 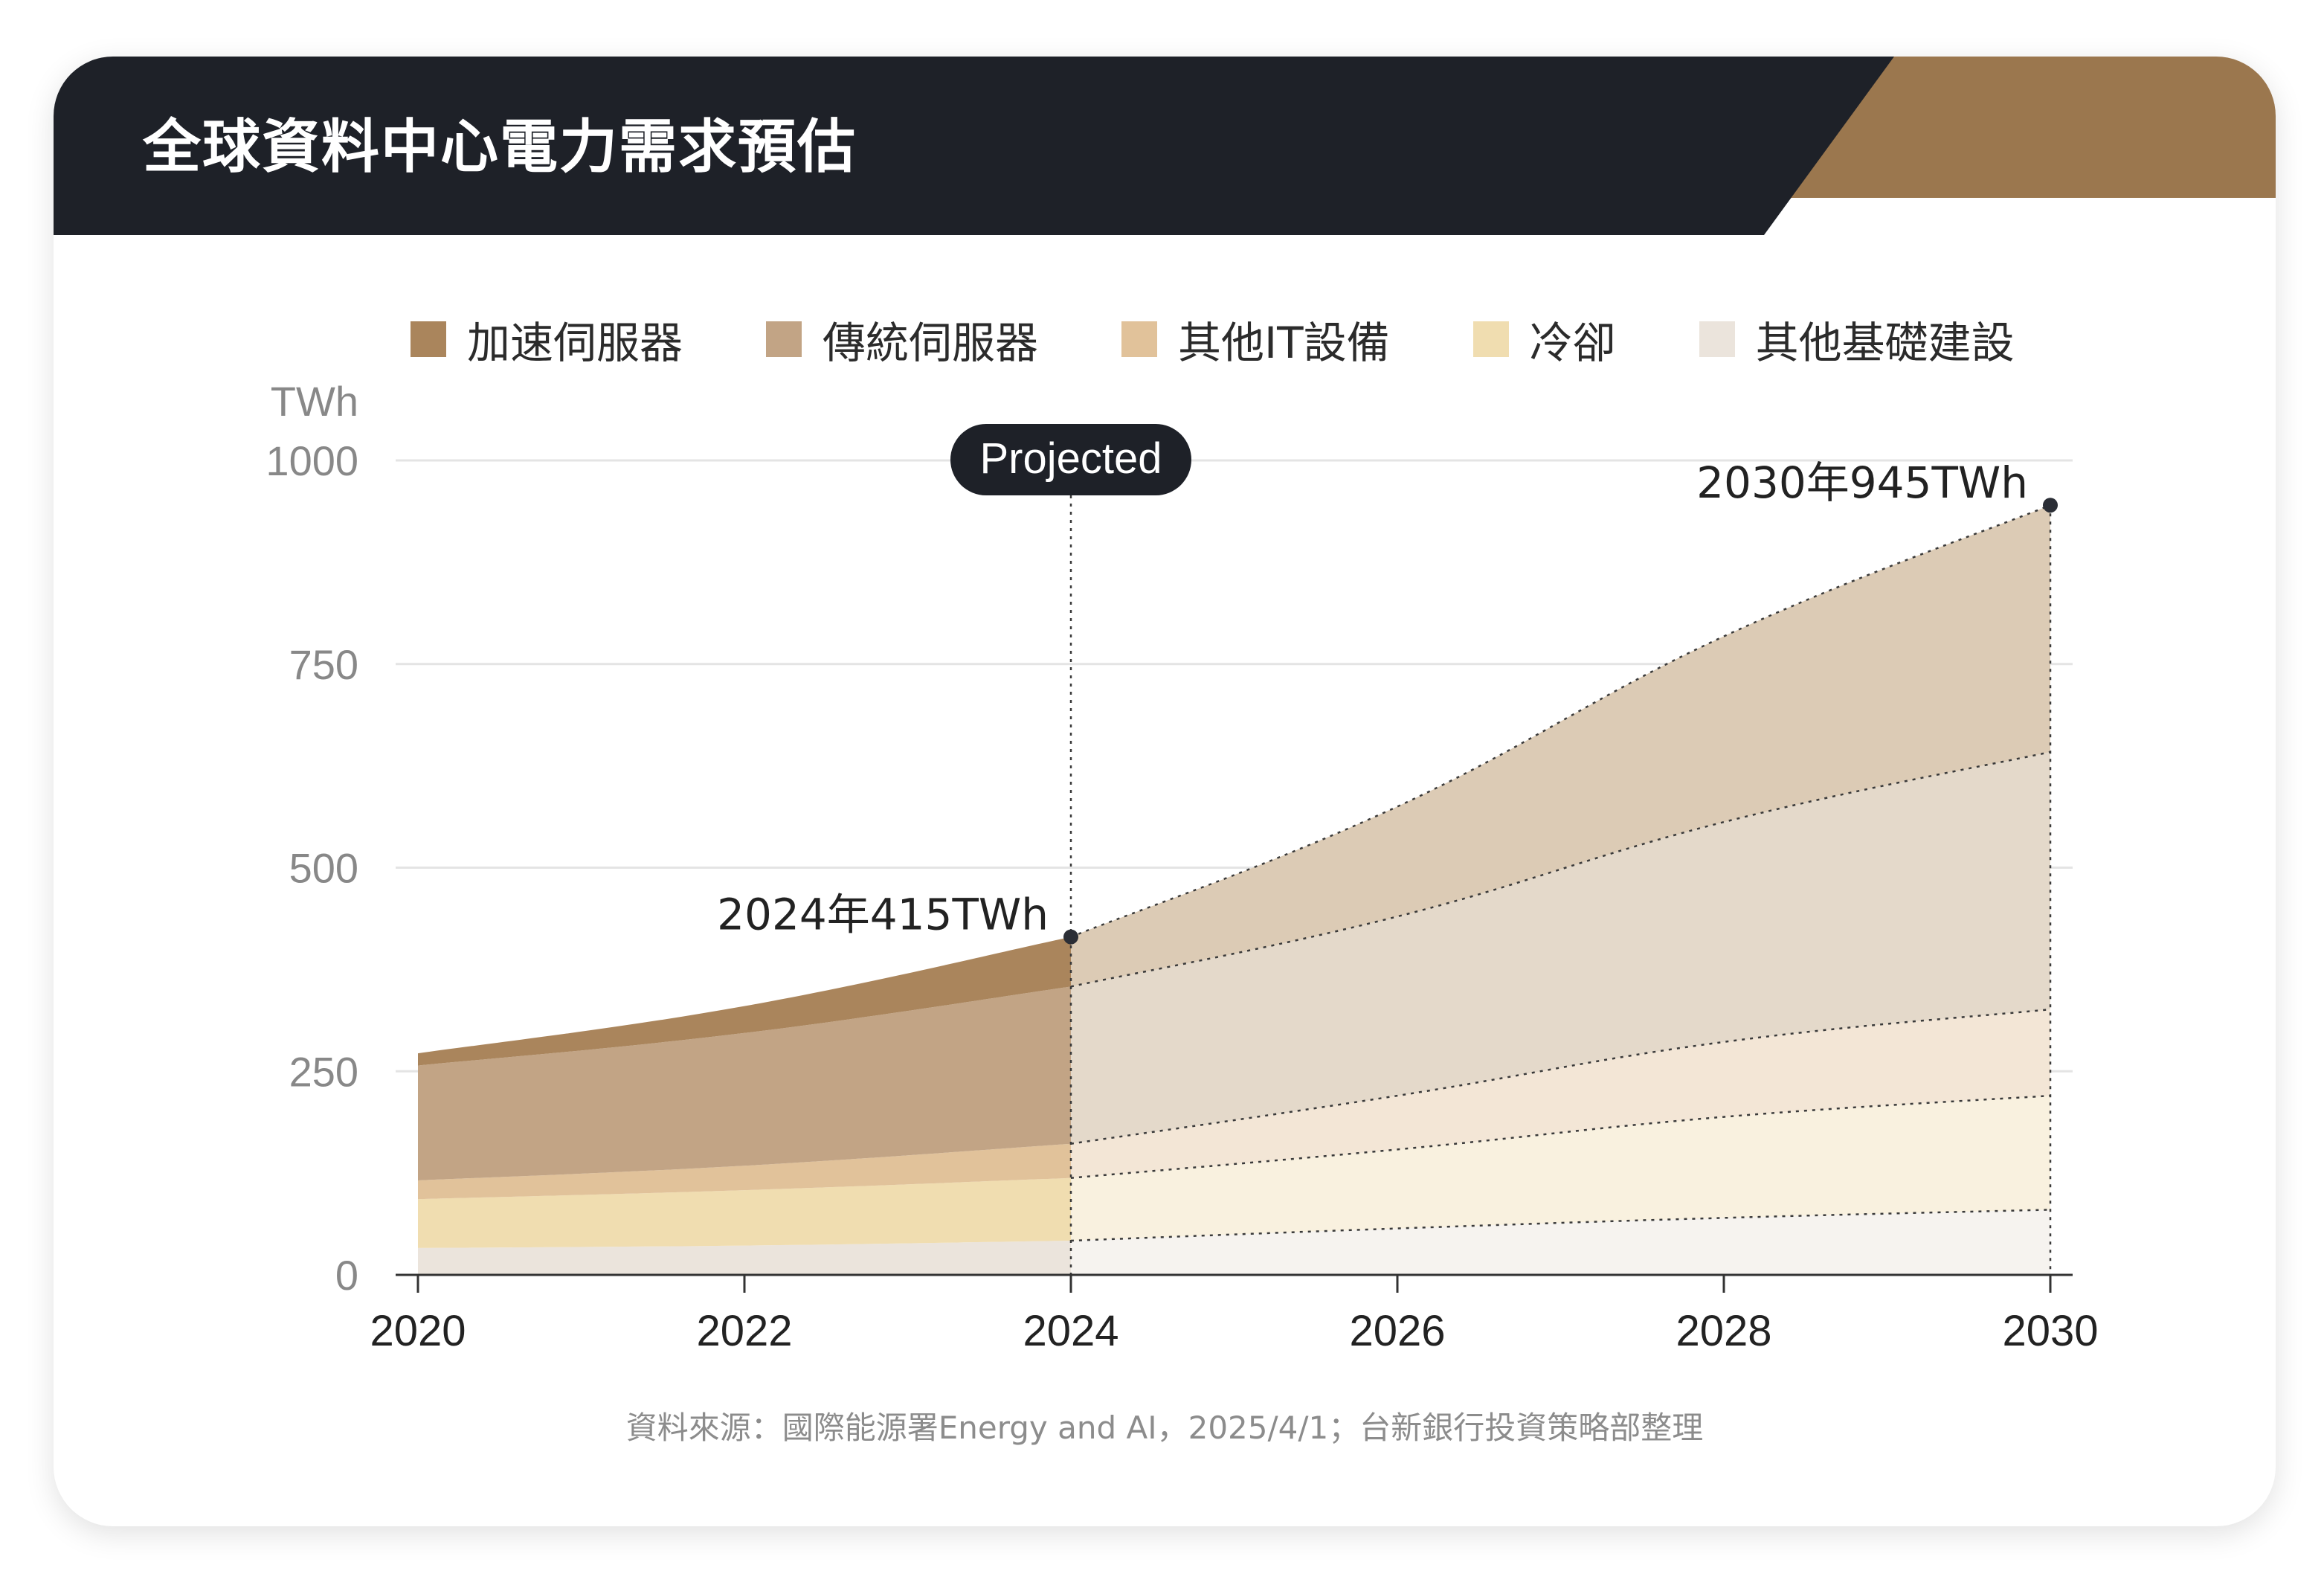 I want to click on legend-label: 傳統伺服器, so click(x=931, y=343).